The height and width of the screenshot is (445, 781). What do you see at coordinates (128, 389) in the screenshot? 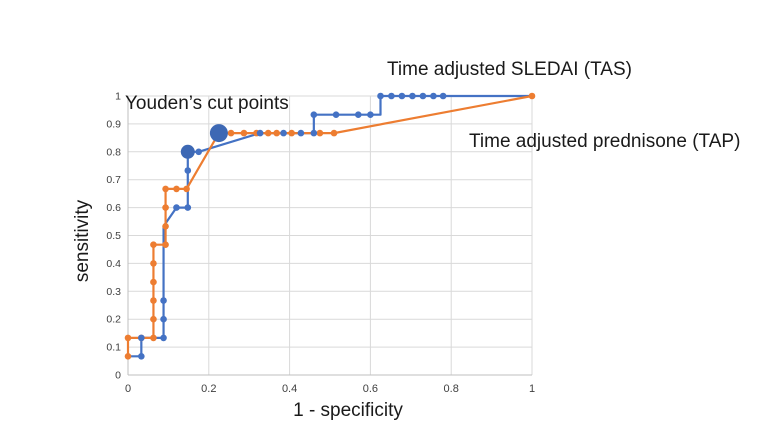
I see `x-tick-label: 0` at bounding box center [128, 389].